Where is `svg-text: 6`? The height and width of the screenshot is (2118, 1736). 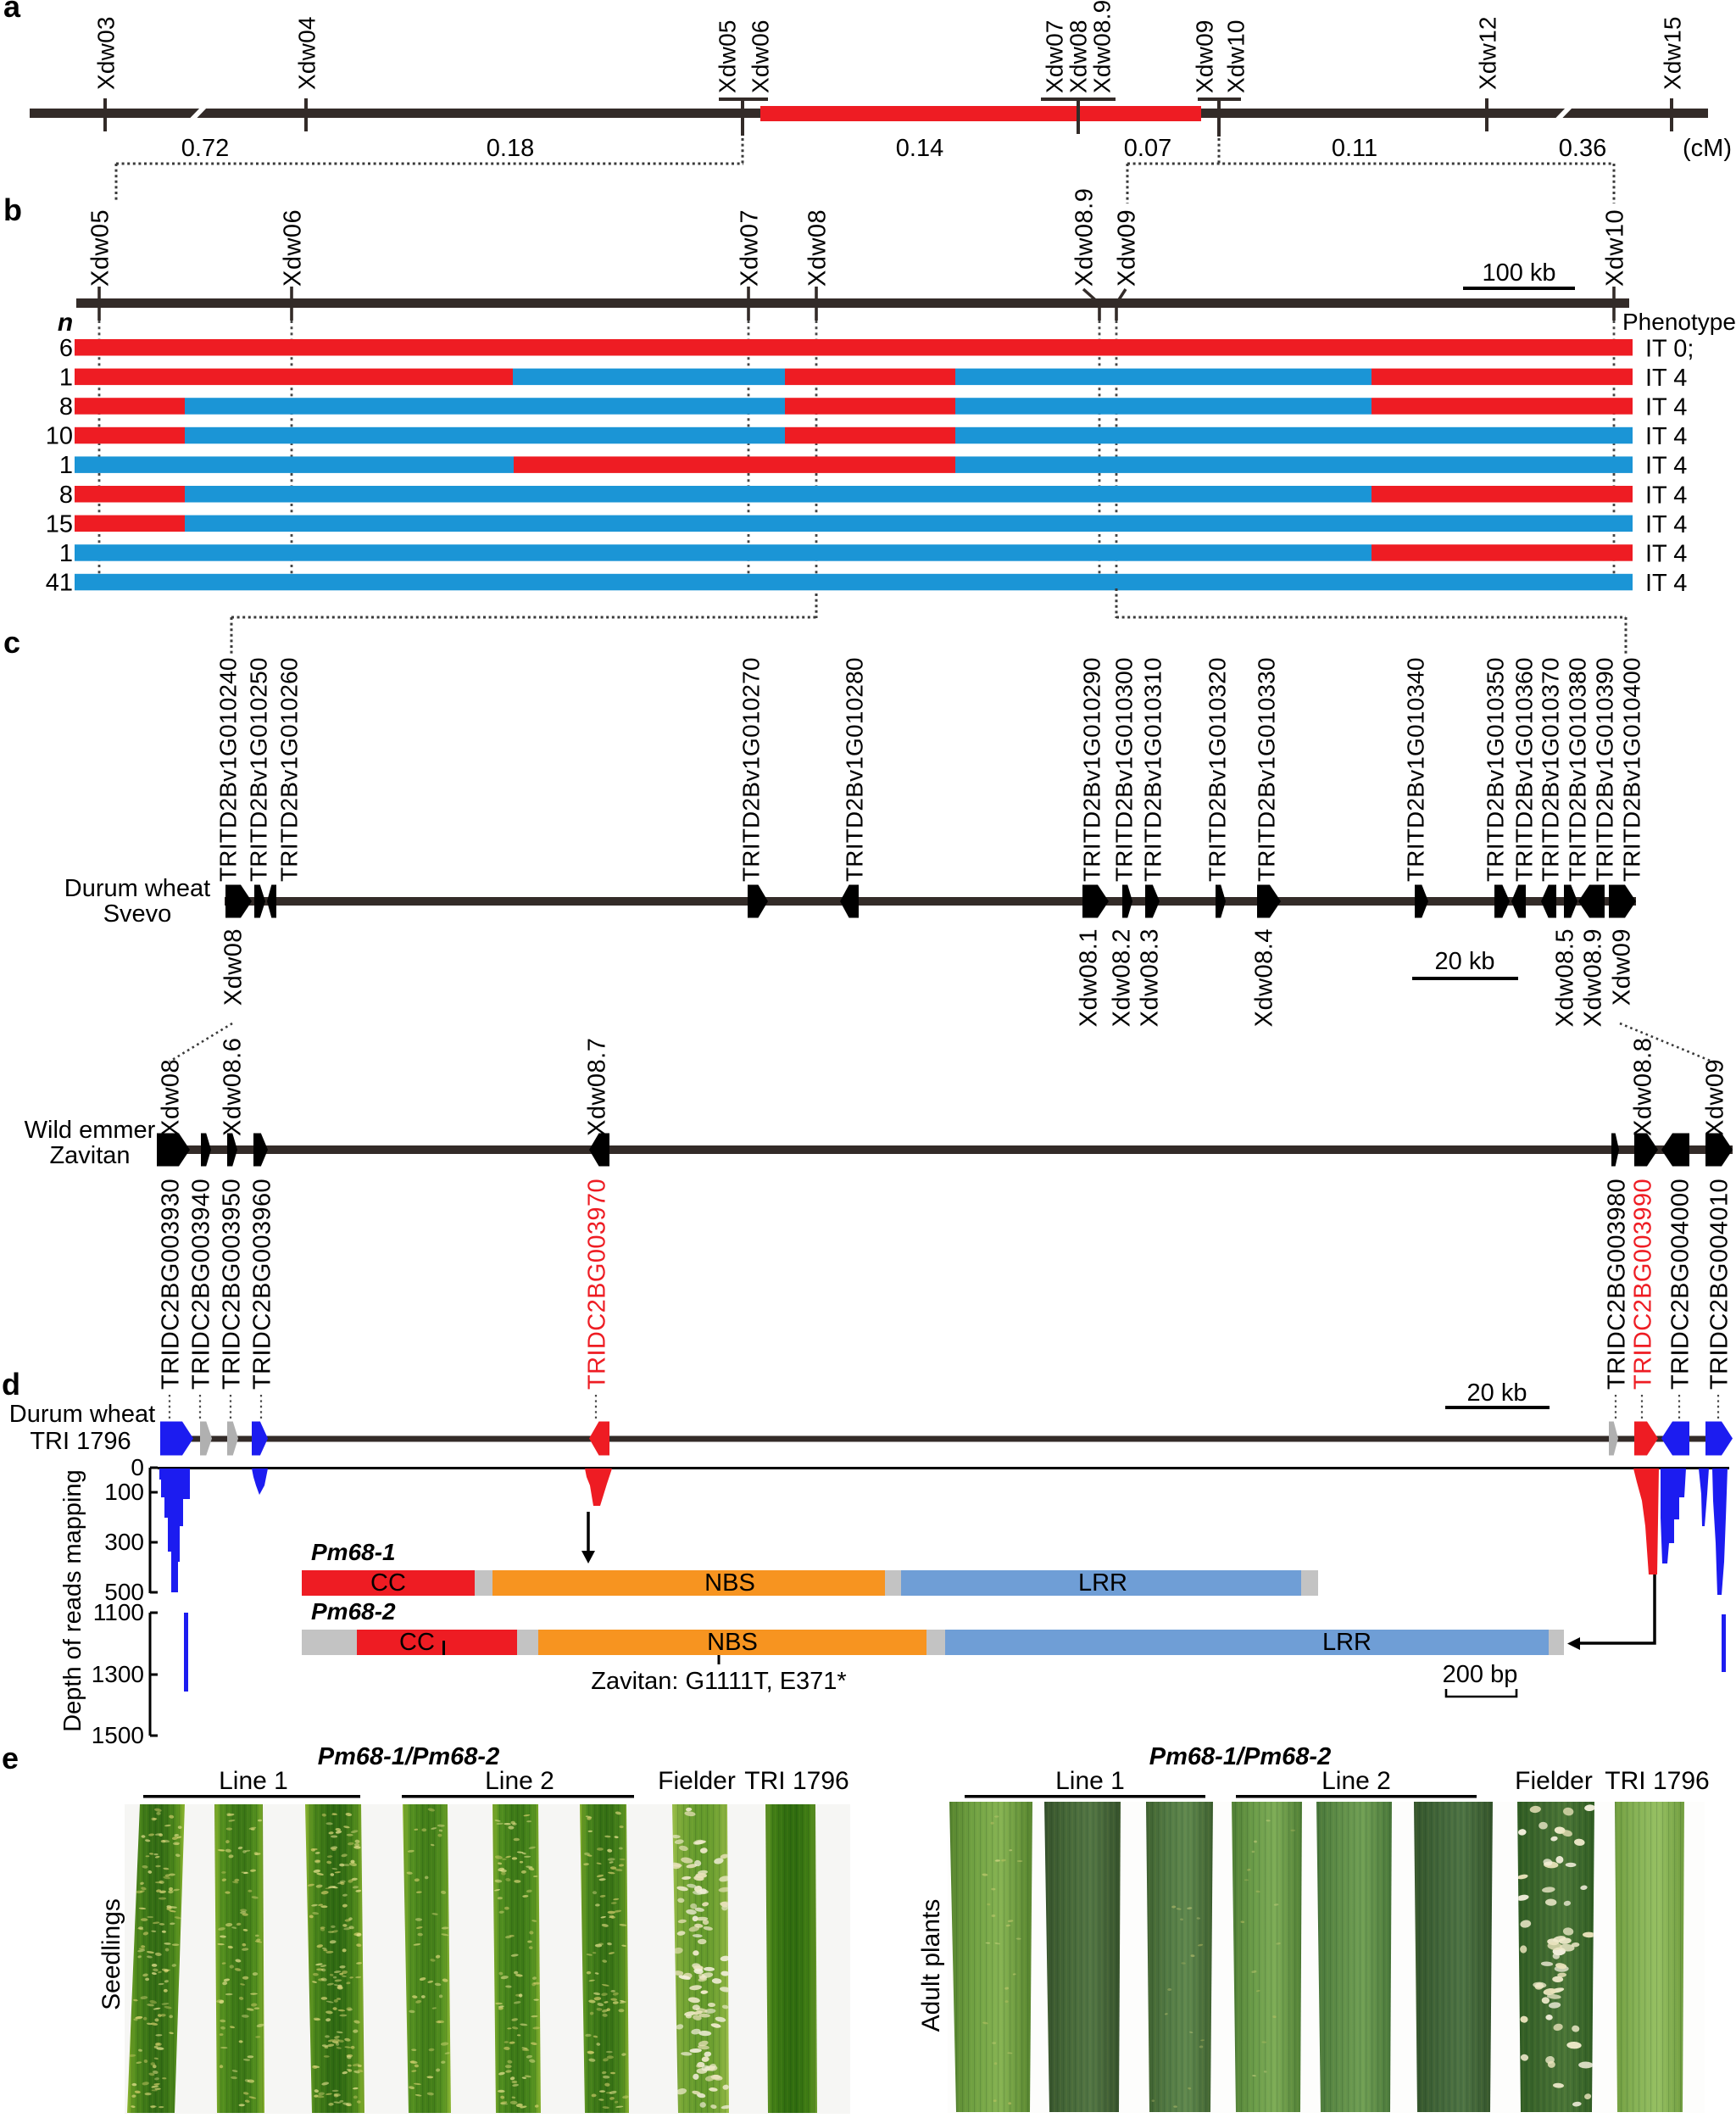
svg-text: 6 is located at coordinates (66, 348).